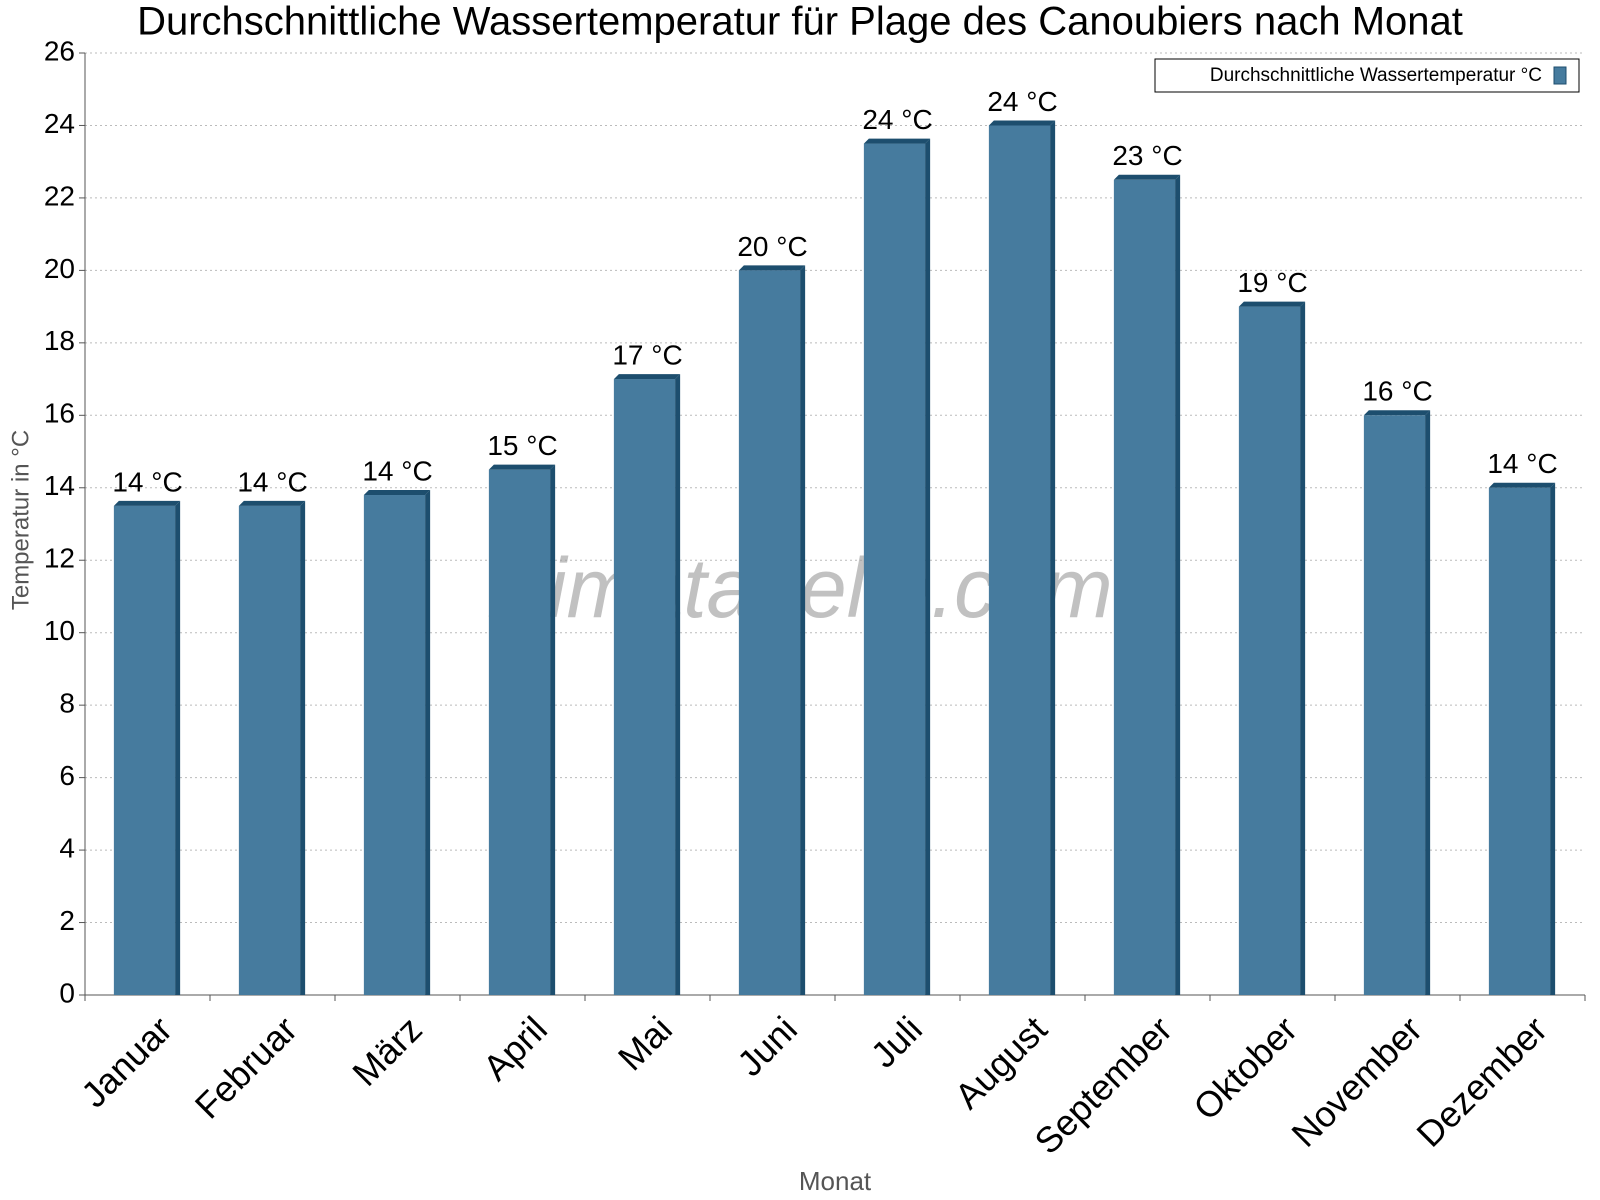 The image size is (1600, 1200). What do you see at coordinates (1376, 75) in the screenshot?
I see `legend-label: Durchschnittliche Wassertemperatur °C` at bounding box center [1376, 75].